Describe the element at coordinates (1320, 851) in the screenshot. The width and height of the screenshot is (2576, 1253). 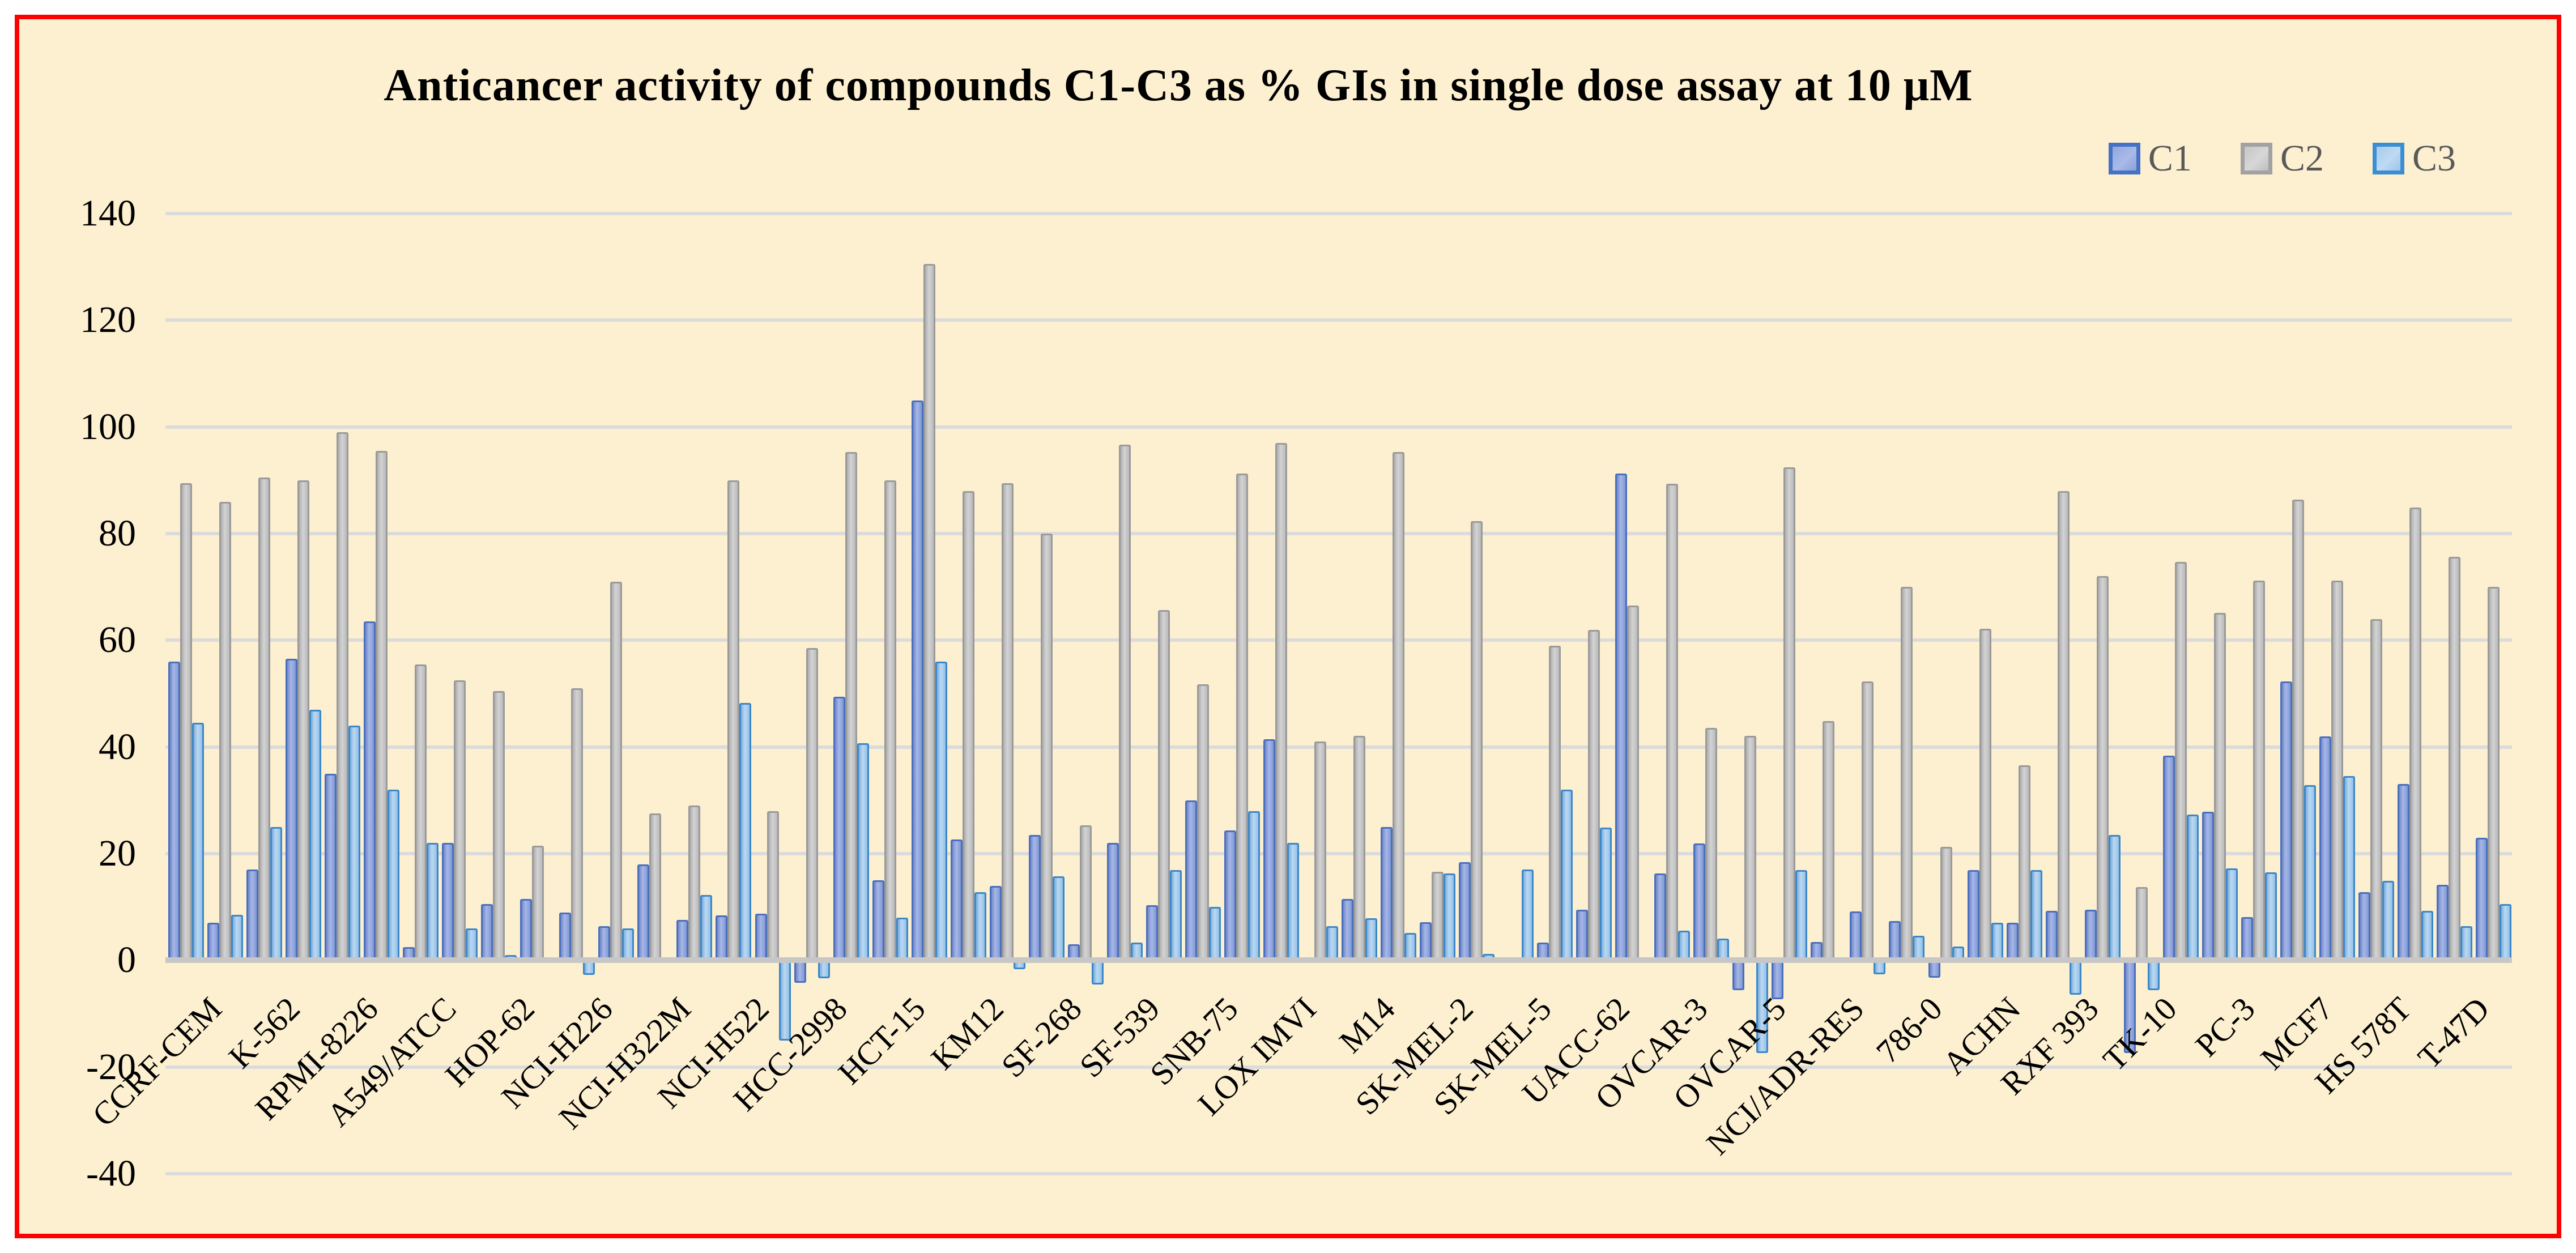
I see `bar-c2-group30` at that location.